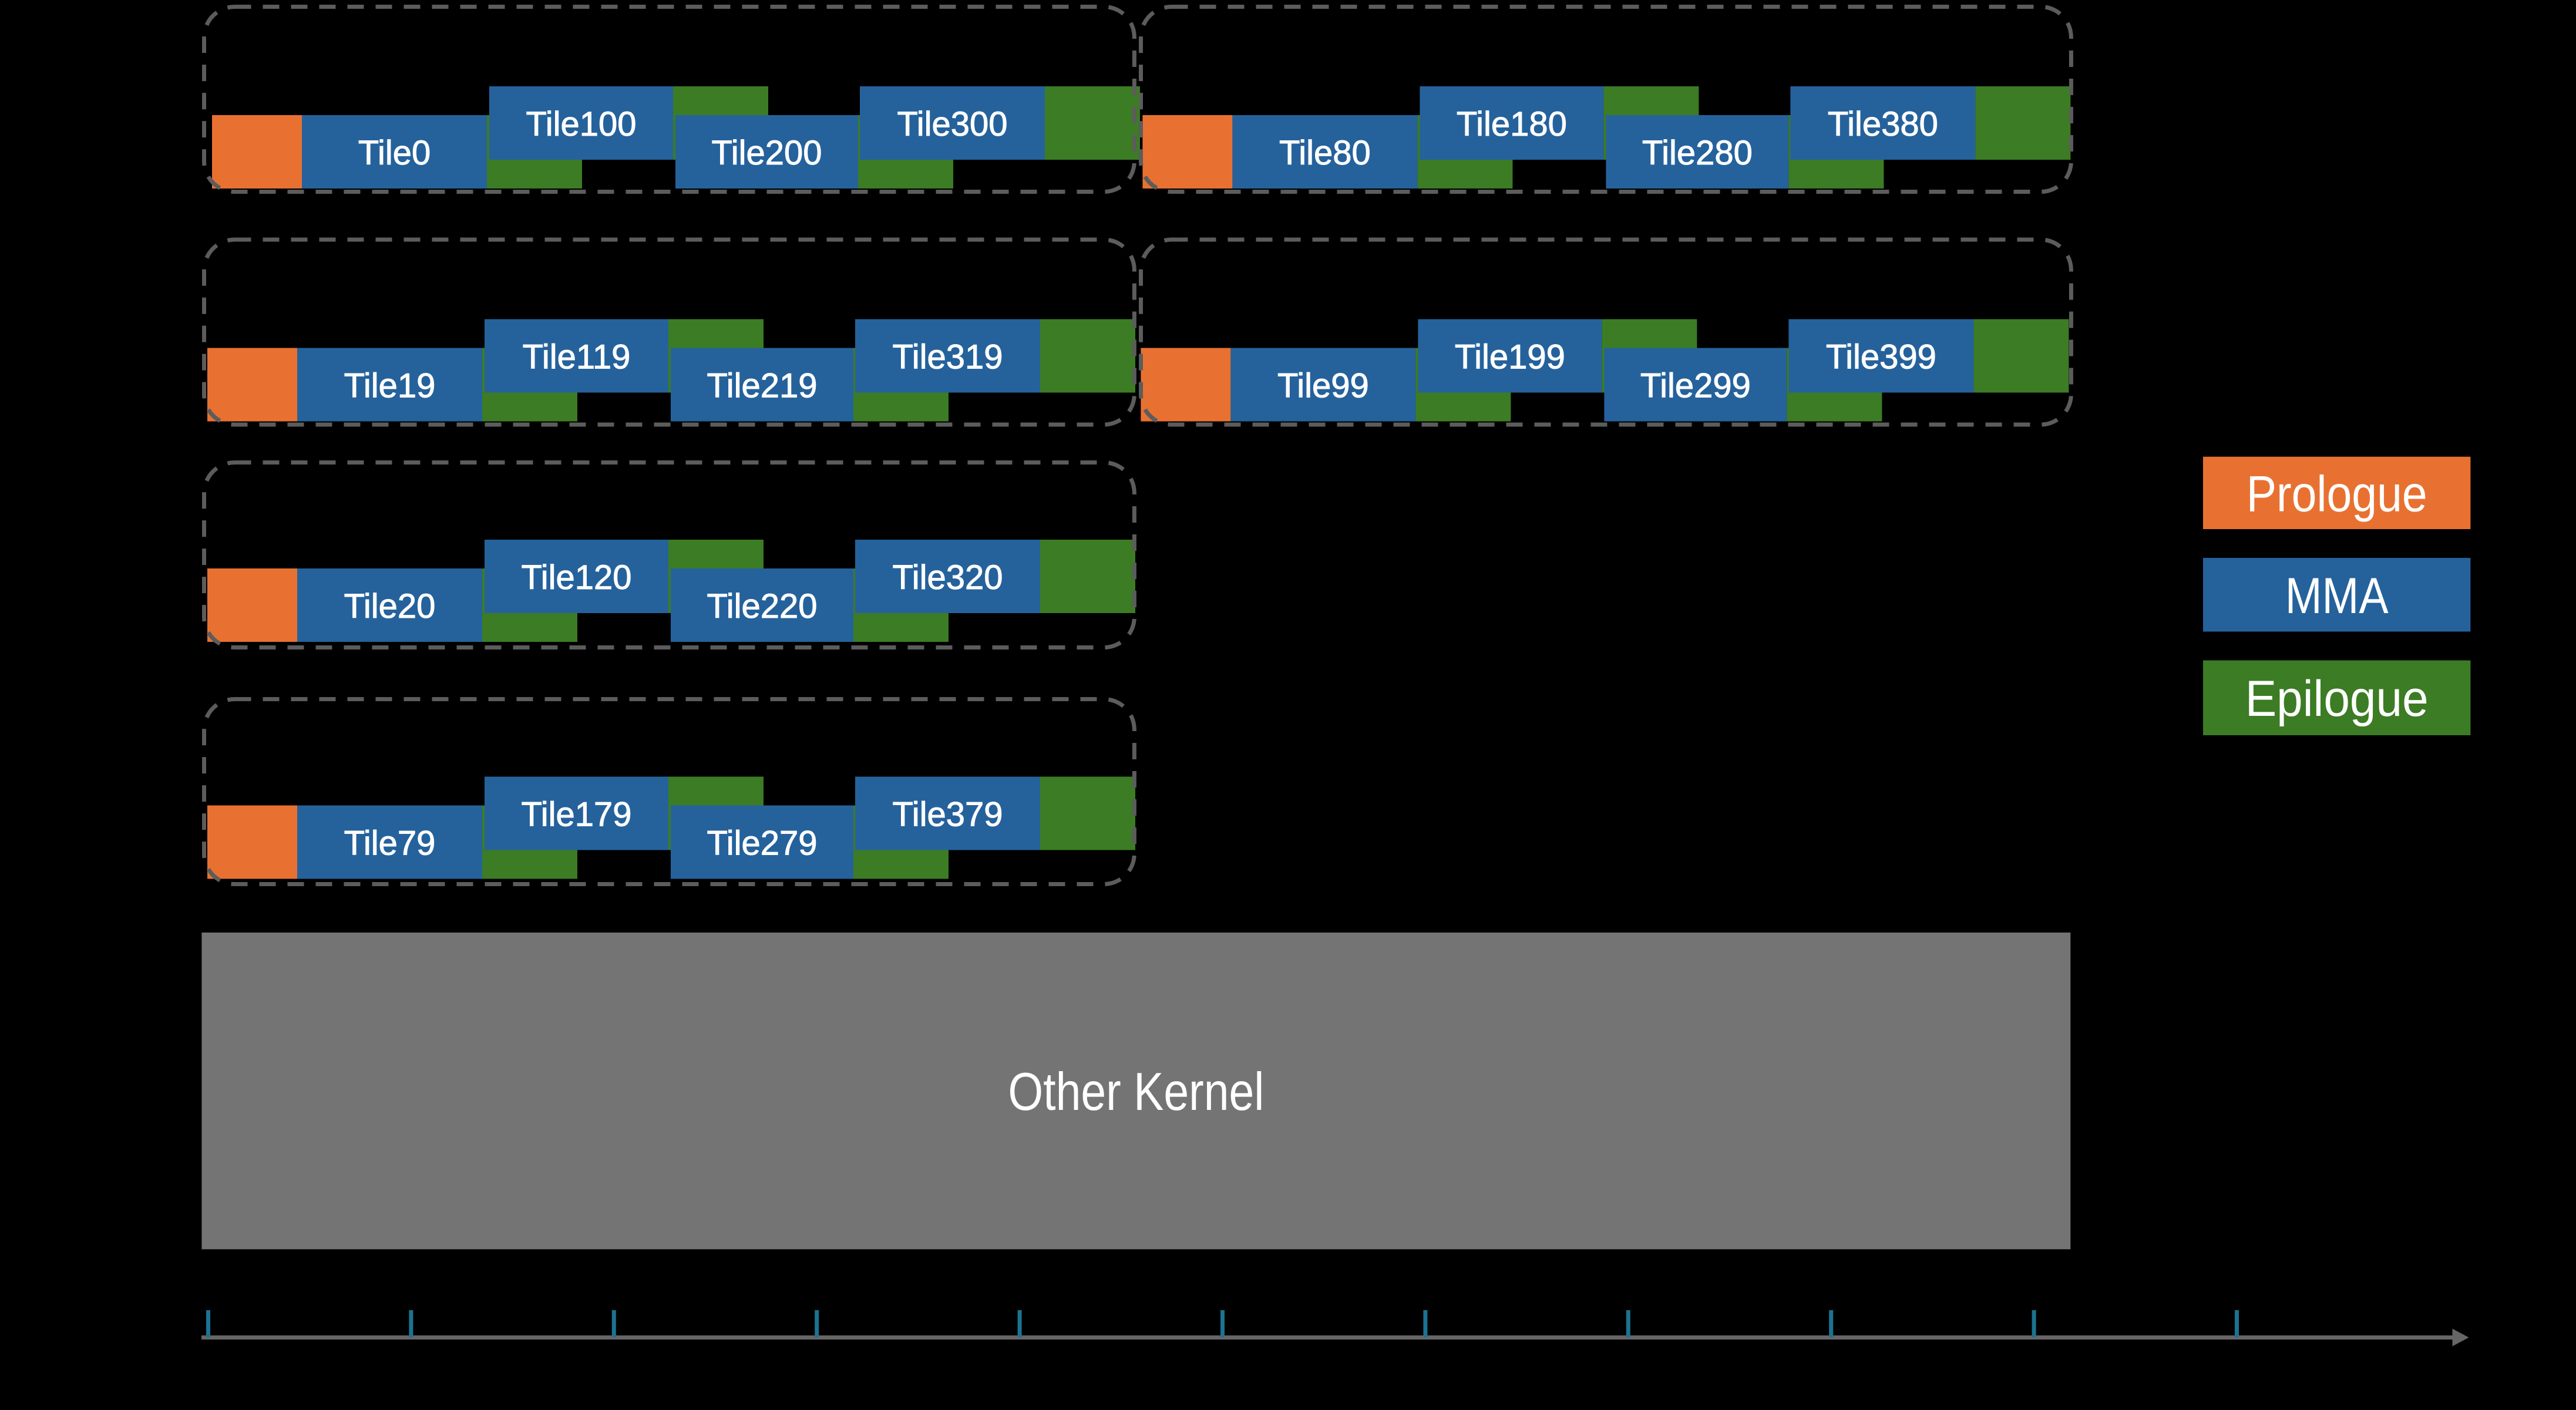 The height and width of the screenshot is (1410, 2576). I want to click on svg-text: Tile379, so click(947, 815).